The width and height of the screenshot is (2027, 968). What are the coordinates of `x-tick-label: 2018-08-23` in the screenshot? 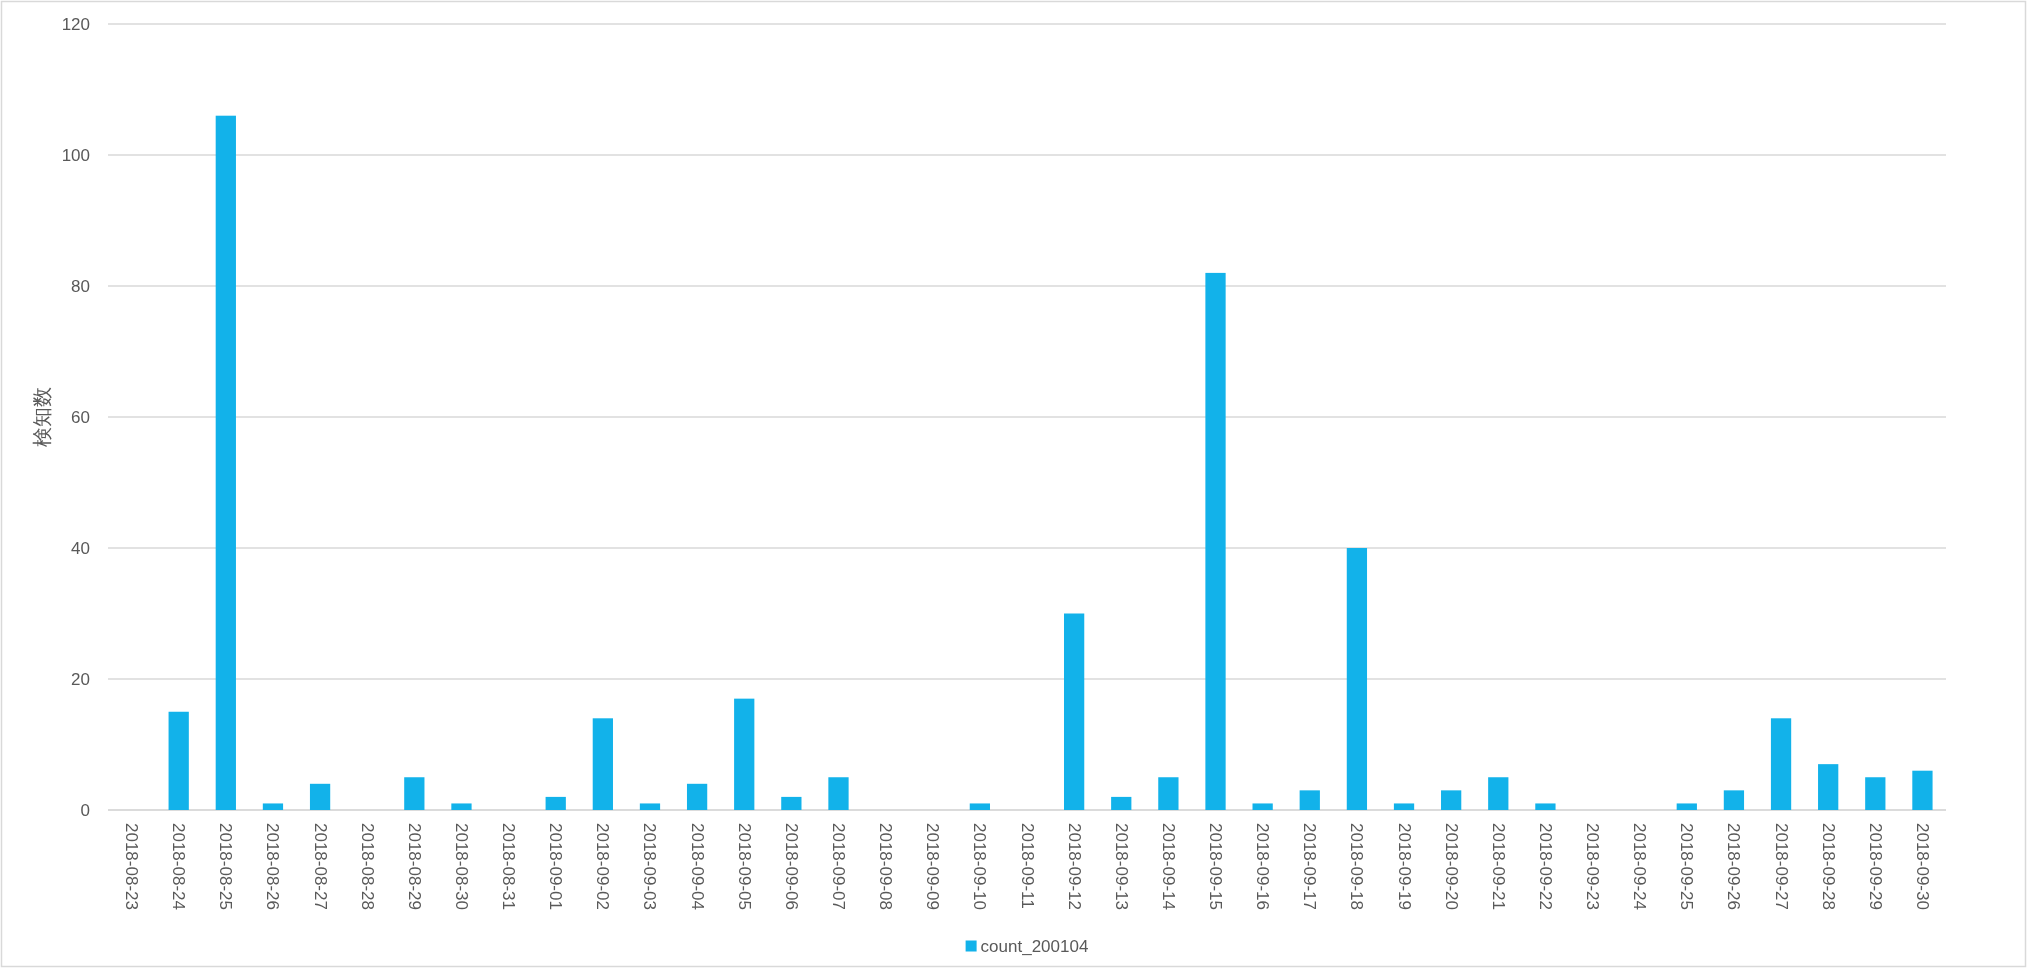 It's located at (132, 866).